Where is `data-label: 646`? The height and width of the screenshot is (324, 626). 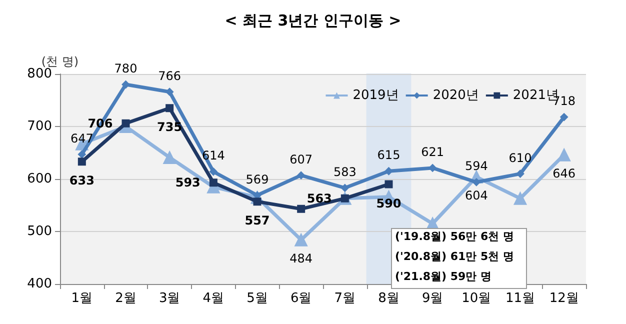 data-label: 646 is located at coordinates (564, 173).